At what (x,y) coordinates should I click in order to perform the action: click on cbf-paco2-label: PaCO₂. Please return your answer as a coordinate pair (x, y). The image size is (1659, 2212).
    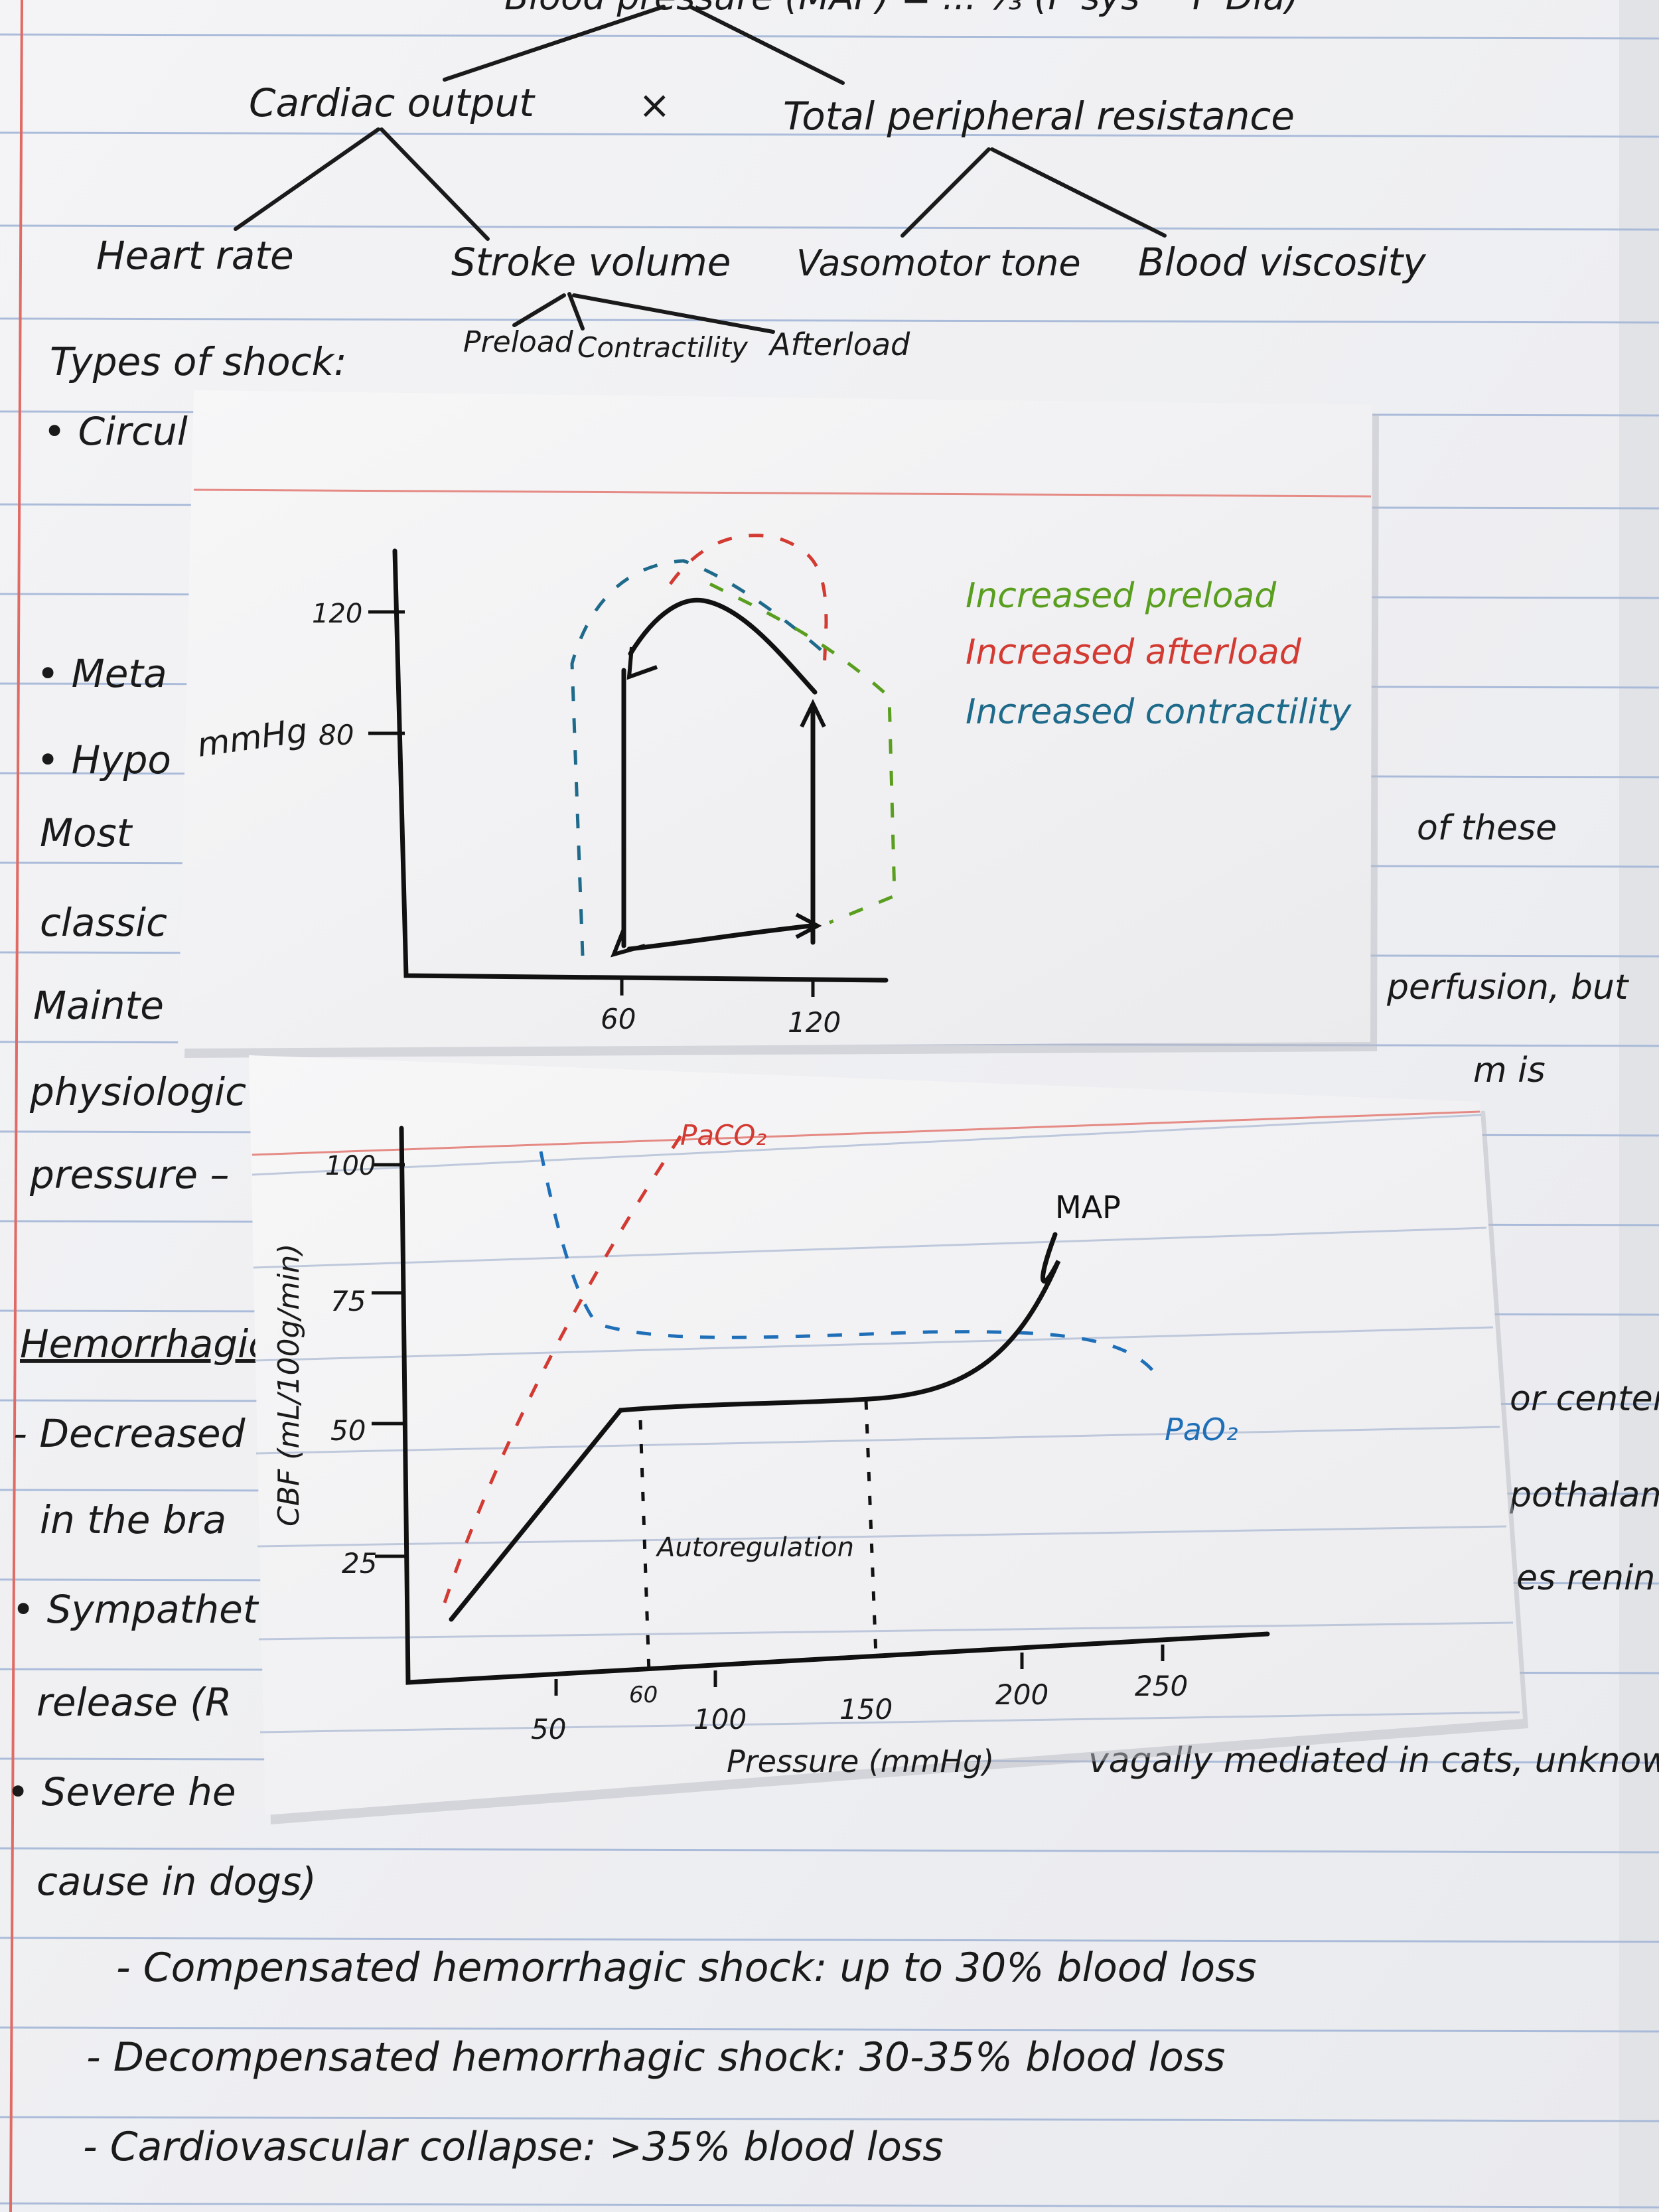
    Looking at the image, I should click on (723, 1135).